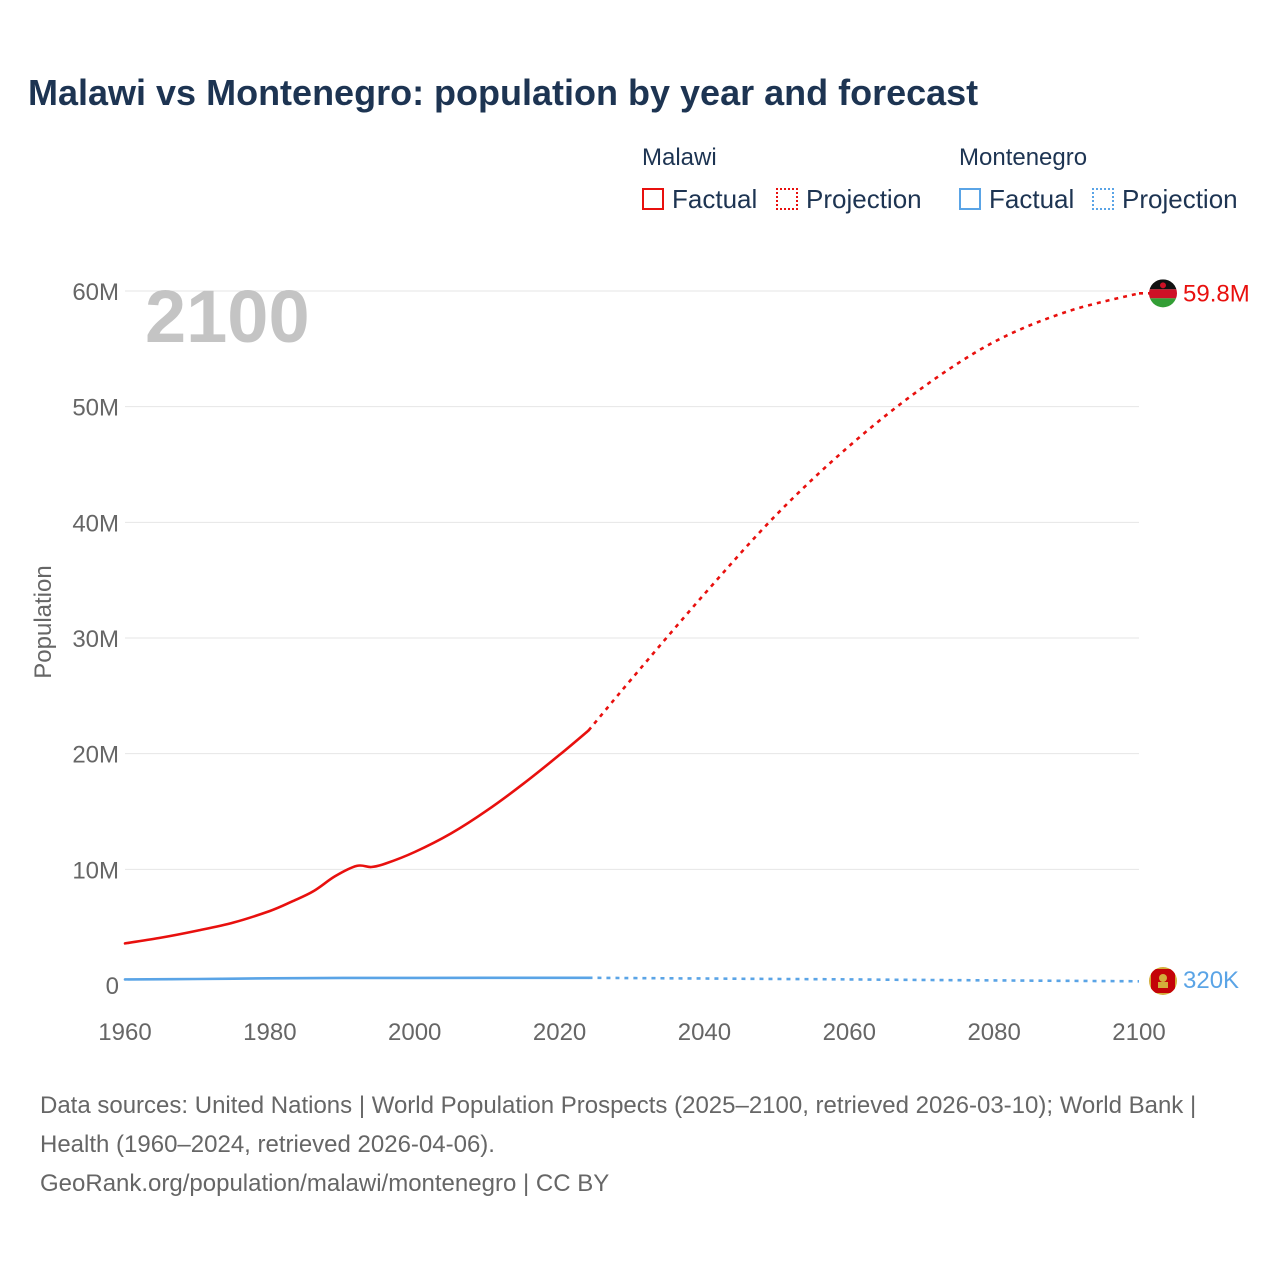 This screenshot has height=1280, width=1280. I want to click on malawi-projection-line, so click(863, 512).